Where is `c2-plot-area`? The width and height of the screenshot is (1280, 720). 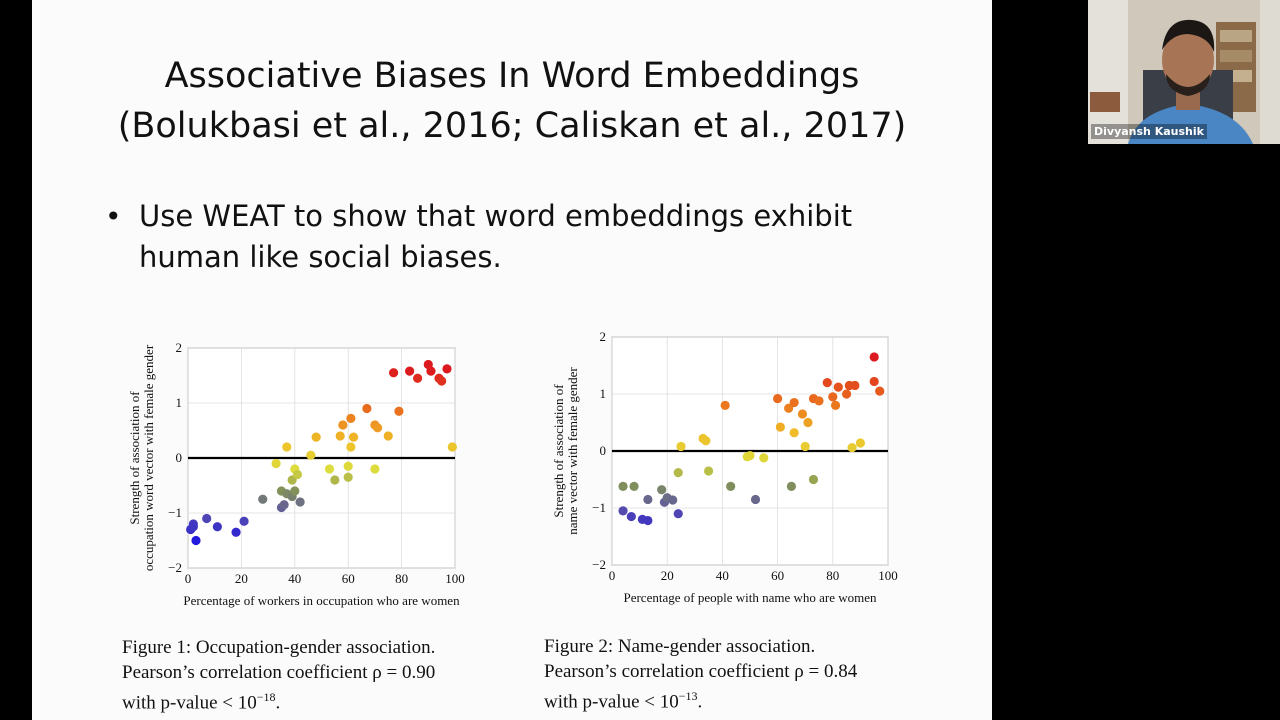 c2-plot-area is located at coordinates (750, 451).